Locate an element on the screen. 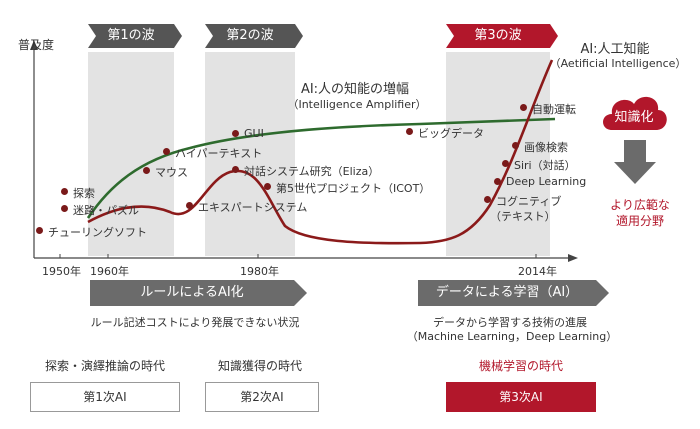 Image resolution: width=700 pixels, height=429 pixels. milestone-search: 探索 is located at coordinates (84, 193).